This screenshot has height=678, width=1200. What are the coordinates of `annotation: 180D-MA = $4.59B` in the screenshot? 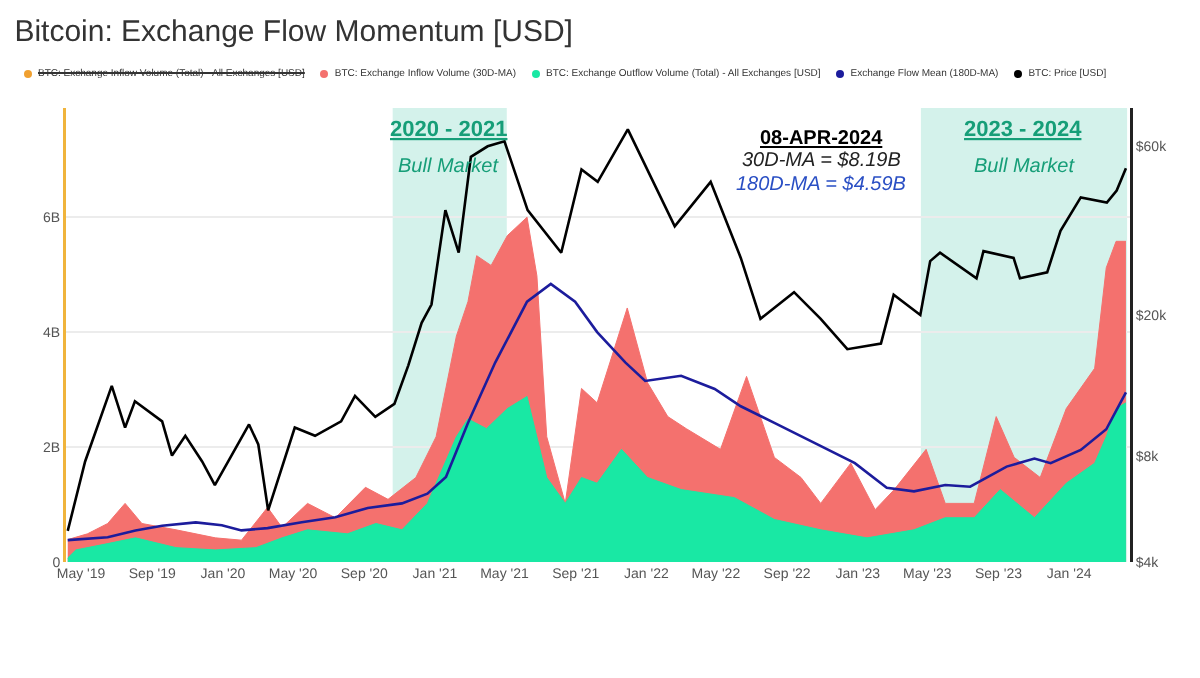 It's located at (821, 185).